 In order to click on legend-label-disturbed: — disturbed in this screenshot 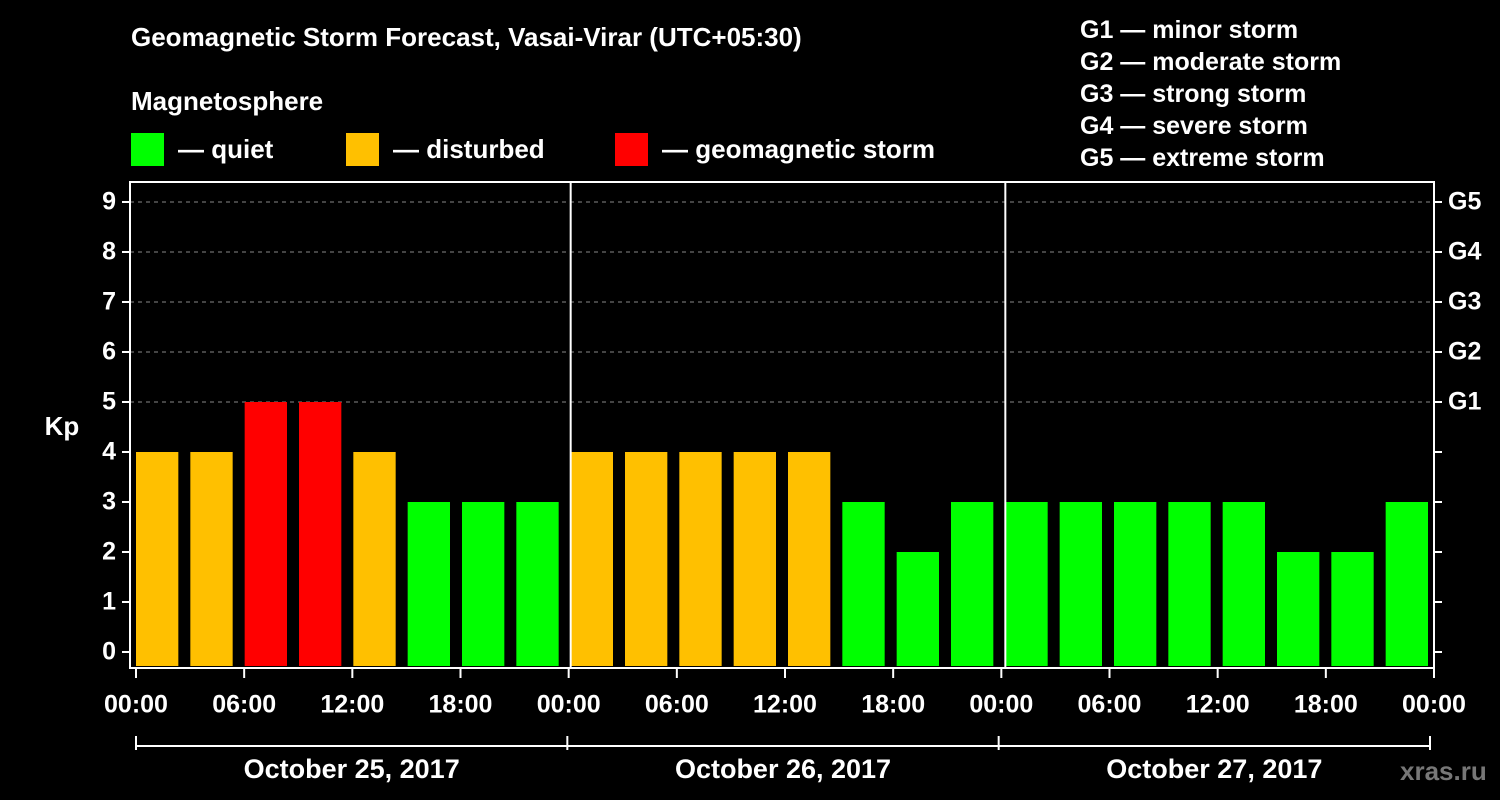, I will do `click(469, 149)`.